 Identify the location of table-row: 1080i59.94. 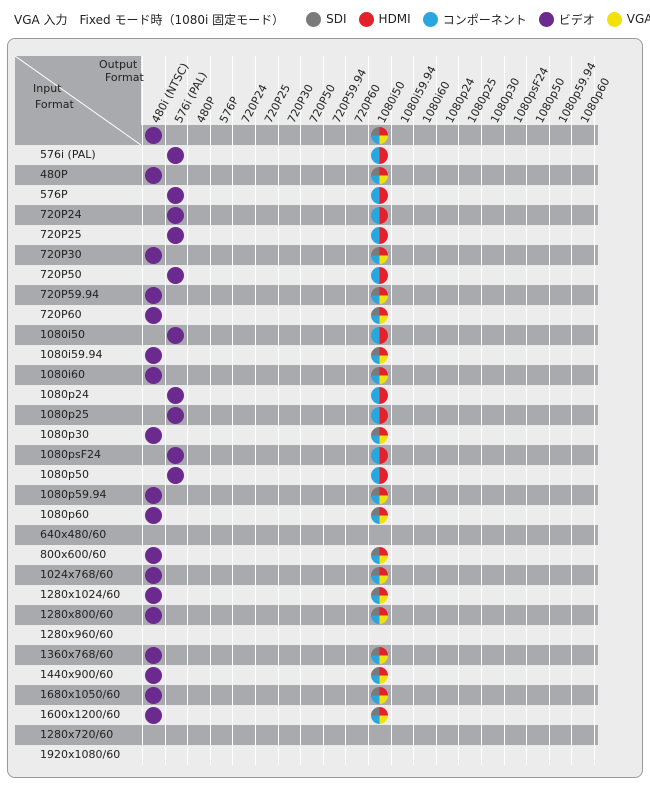
(306, 355).